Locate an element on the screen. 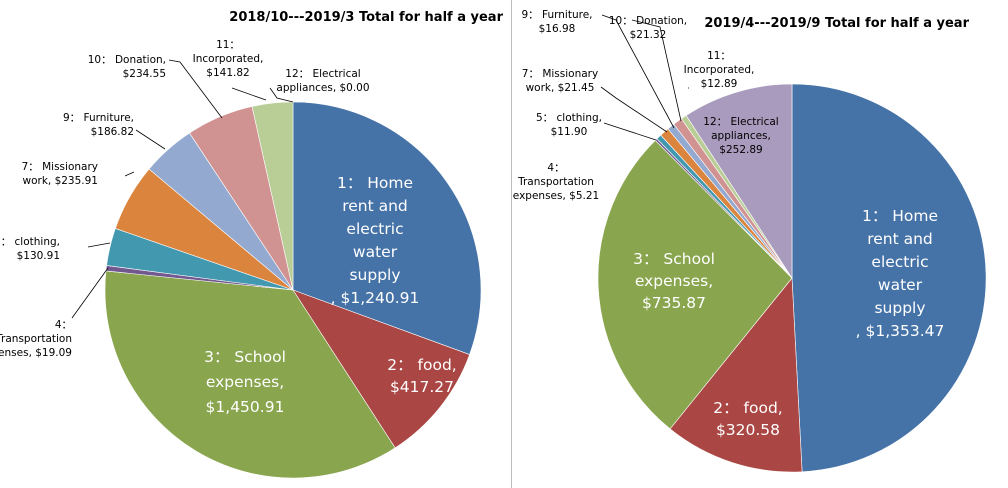  slice-label: 5： clothing, $11.90 is located at coordinates (569, 125).